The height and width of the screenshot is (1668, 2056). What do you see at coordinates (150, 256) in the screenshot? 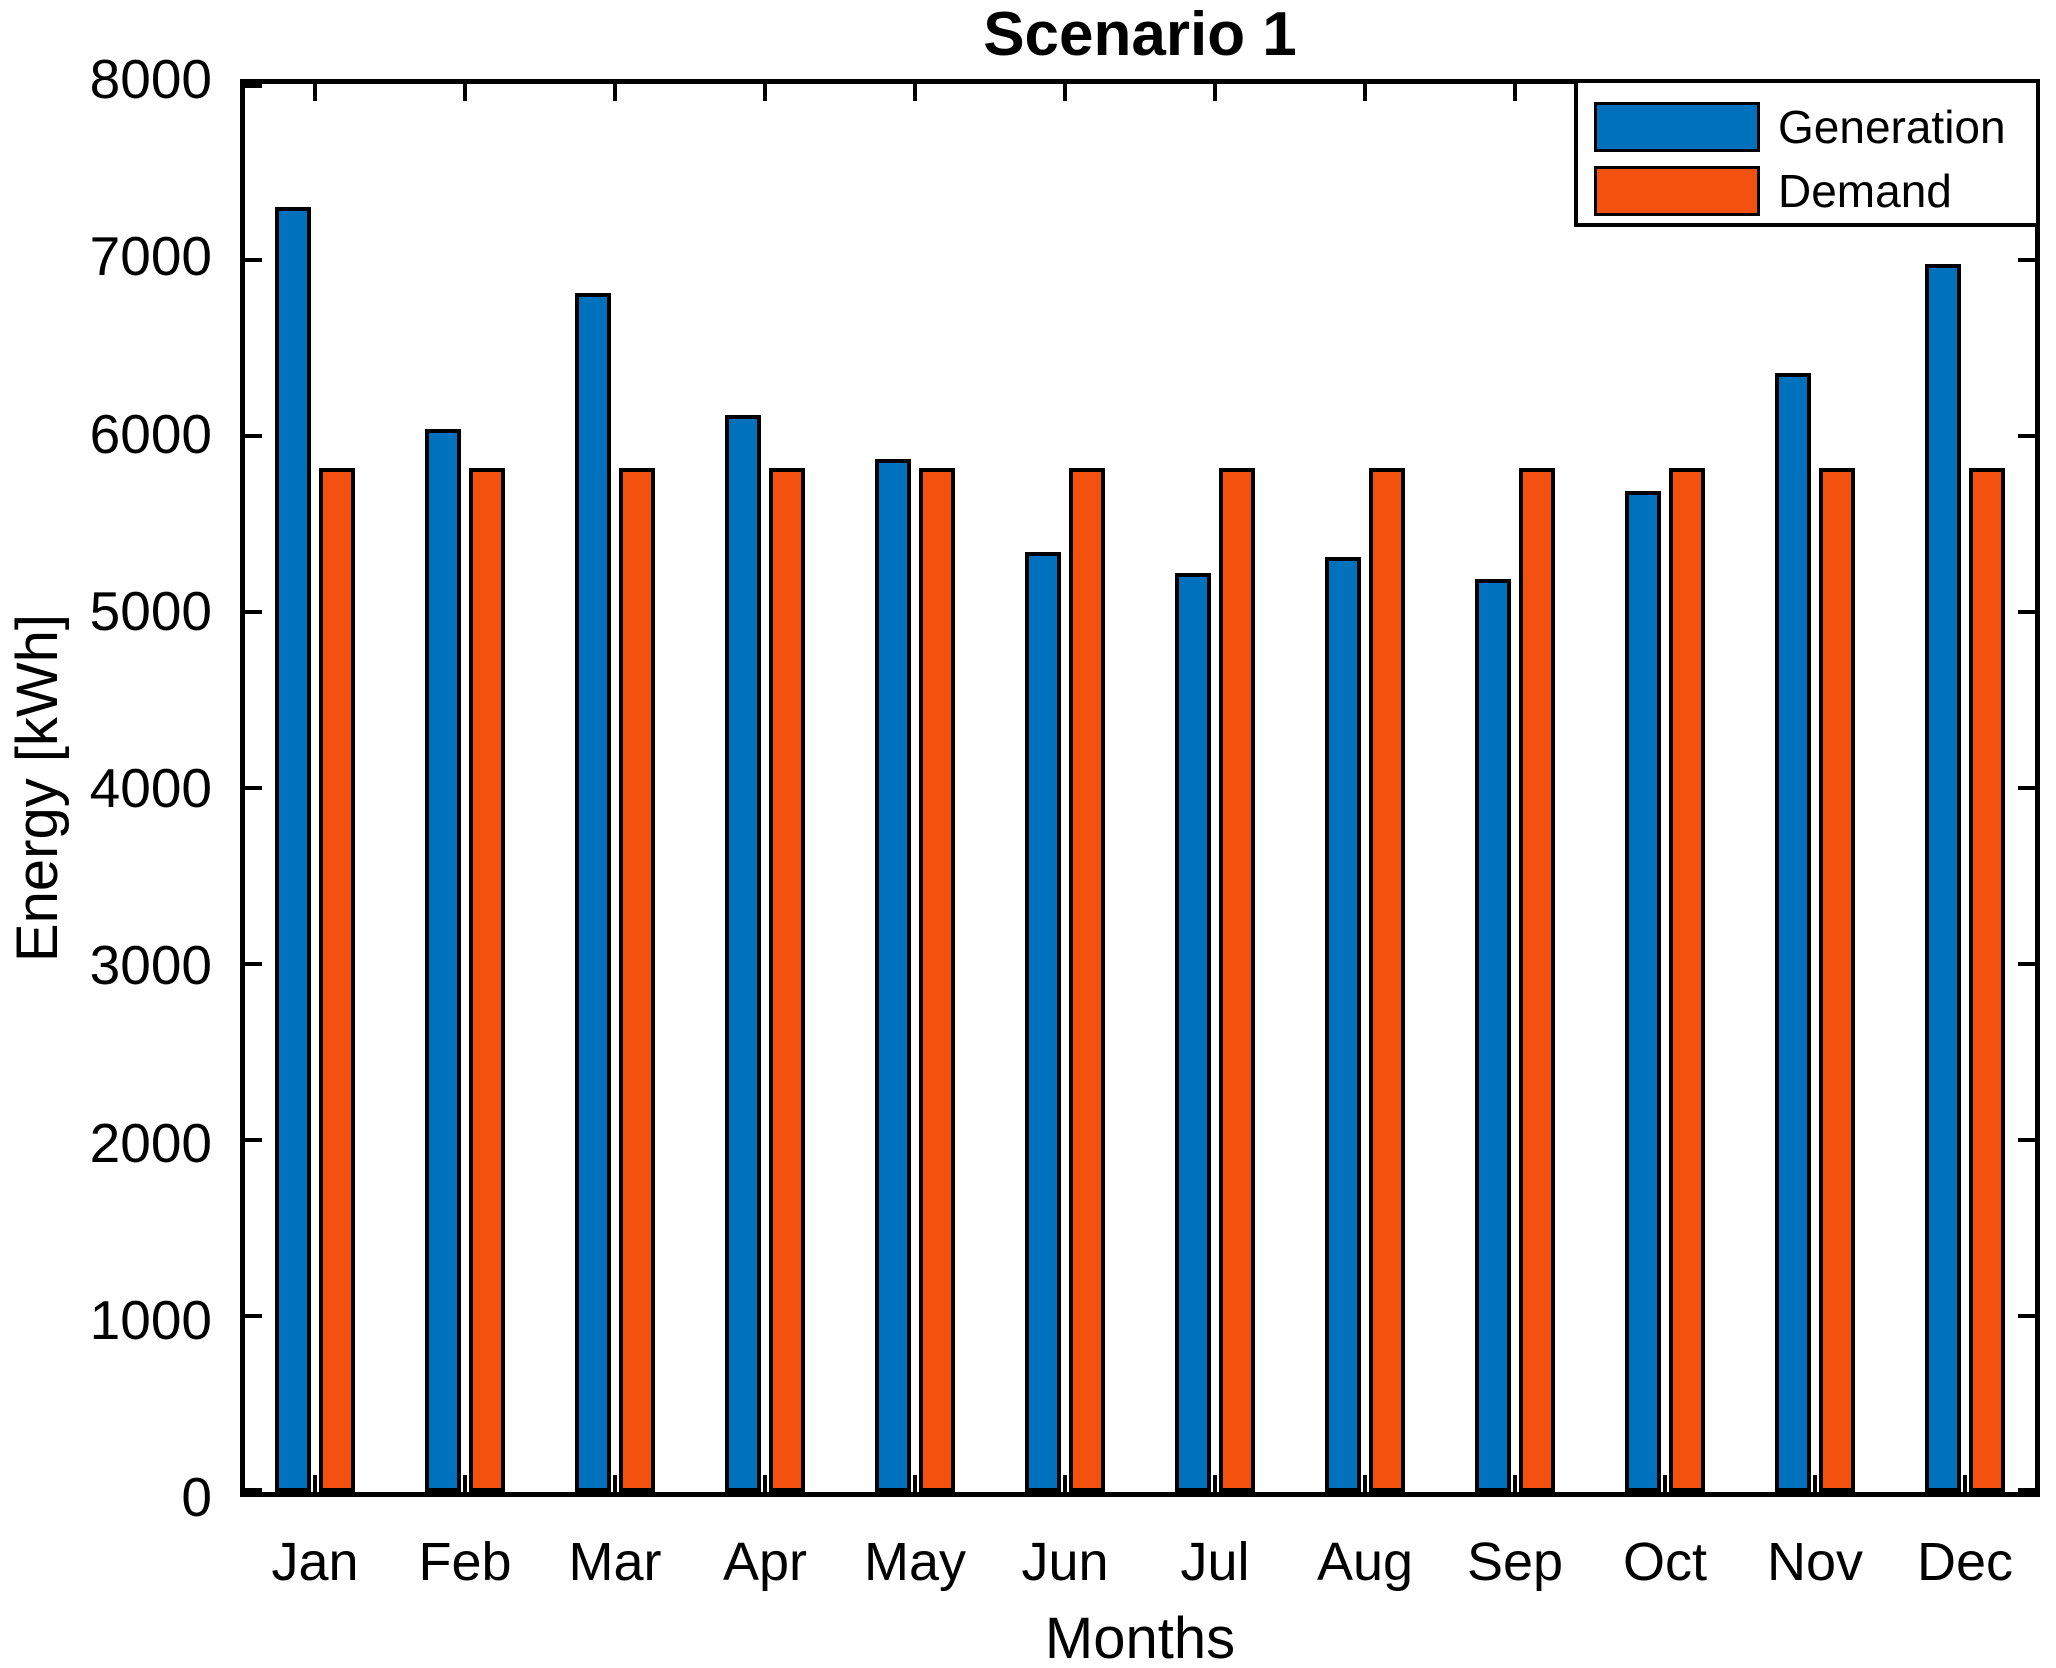
I see `y-tick-label-7000: 7000` at bounding box center [150, 256].